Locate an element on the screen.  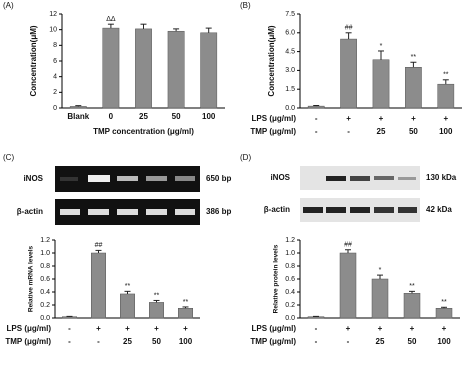
y-tick-label: 6.0 is located at coordinates (290, 33).